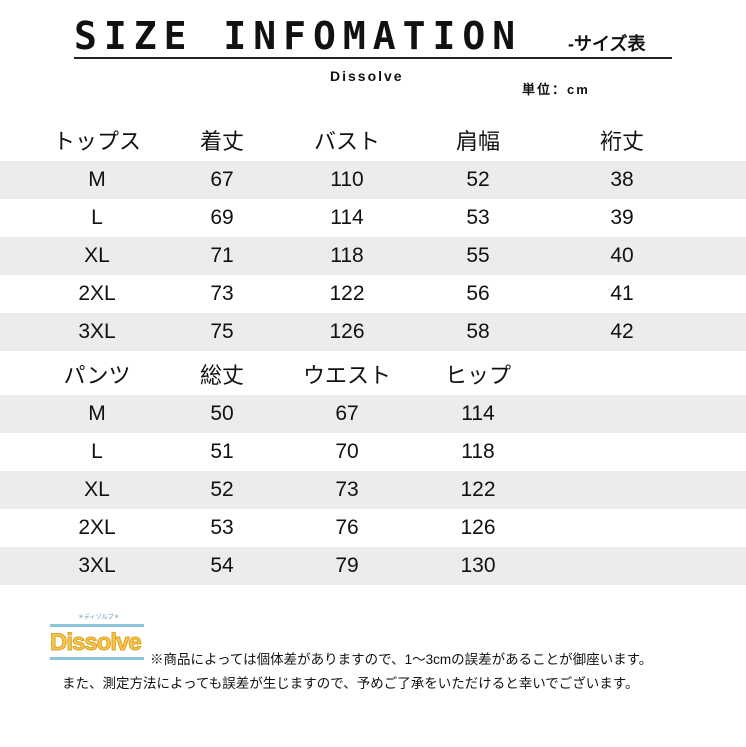 The image size is (746, 747). I want to click on page-subtitle: -サイズ表, so click(607, 44).